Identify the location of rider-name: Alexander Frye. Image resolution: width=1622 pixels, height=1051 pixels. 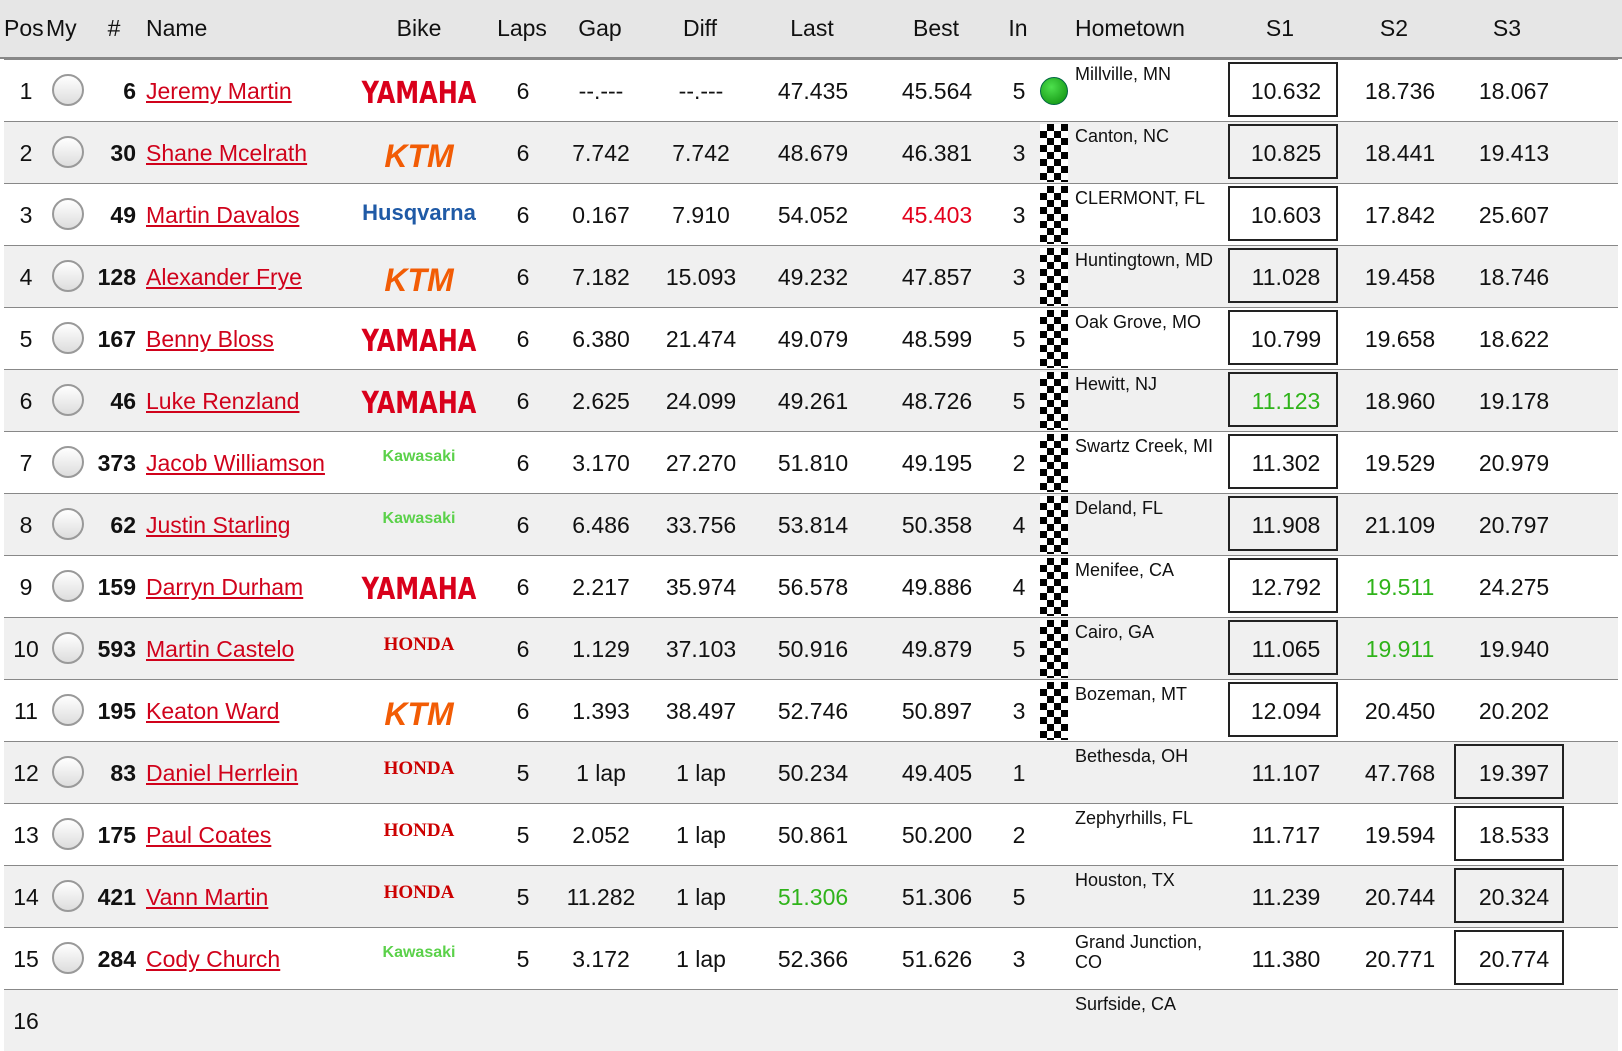
(224, 277).